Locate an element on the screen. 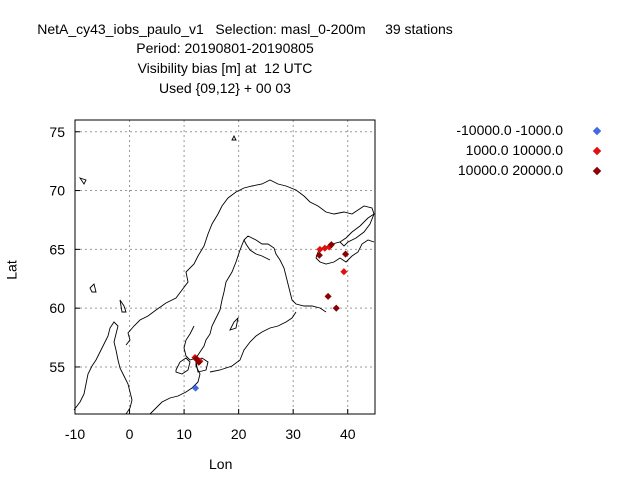 This screenshot has height=480, width=640. legend-entry-label: -10000.0 -1000.0 is located at coordinates (509, 130).